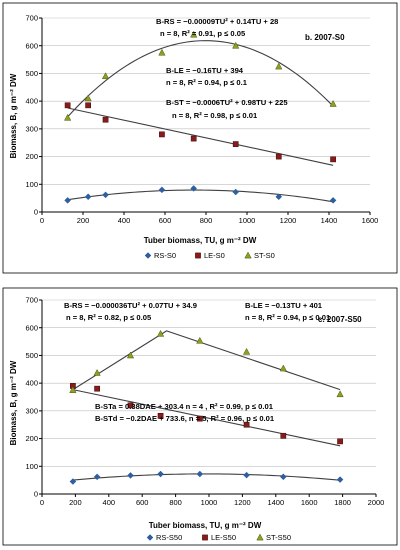 The width and height of the screenshot is (400, 550). Describe the element at coordinates (309, 502) in the screenshot. I see `x-tick-label: 1600` at that location.